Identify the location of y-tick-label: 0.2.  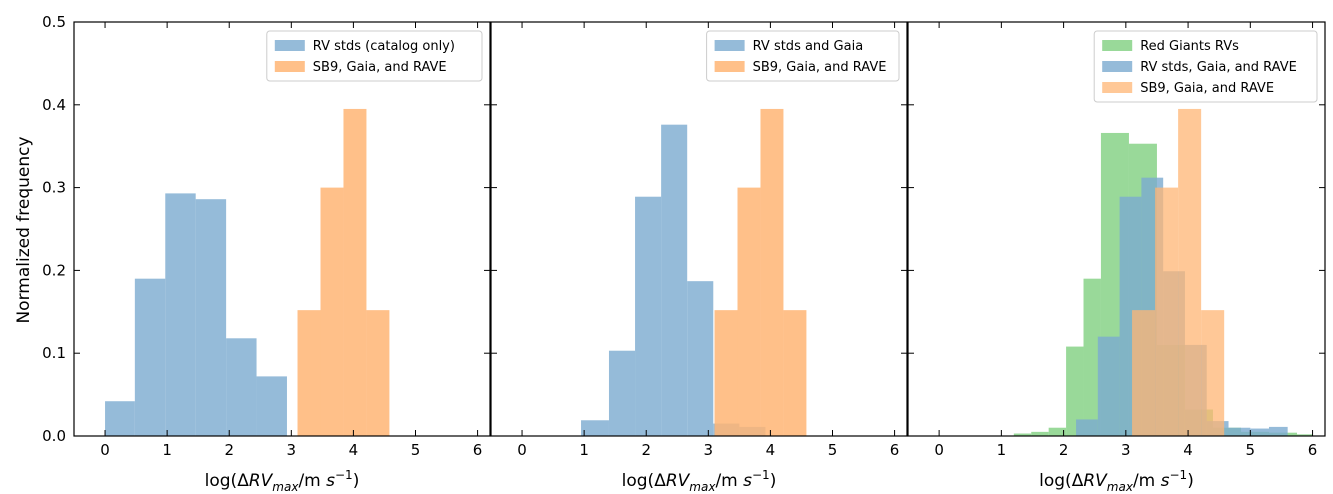
(54, 270).